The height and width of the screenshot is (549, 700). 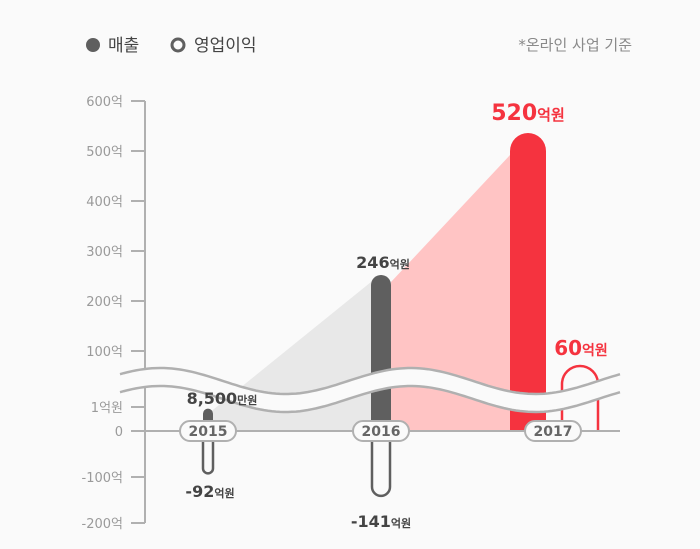 I want to click on revenue-label-2015: 8,500만원, so click(x=222, y=398).